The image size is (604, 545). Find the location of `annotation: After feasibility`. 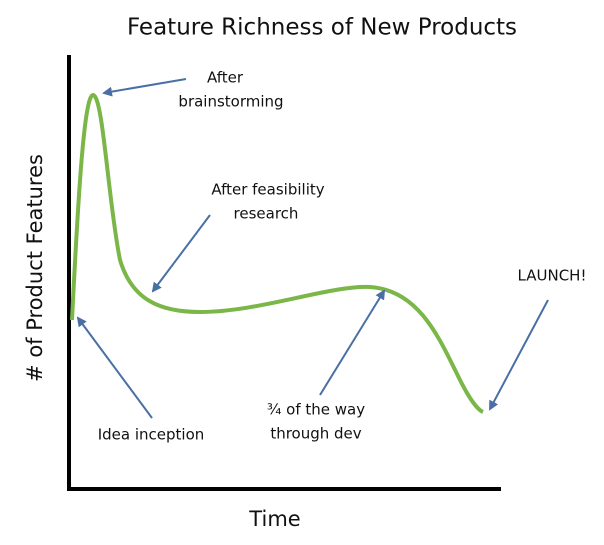

annotation: After feasibility is located at coordinates (267, 190).